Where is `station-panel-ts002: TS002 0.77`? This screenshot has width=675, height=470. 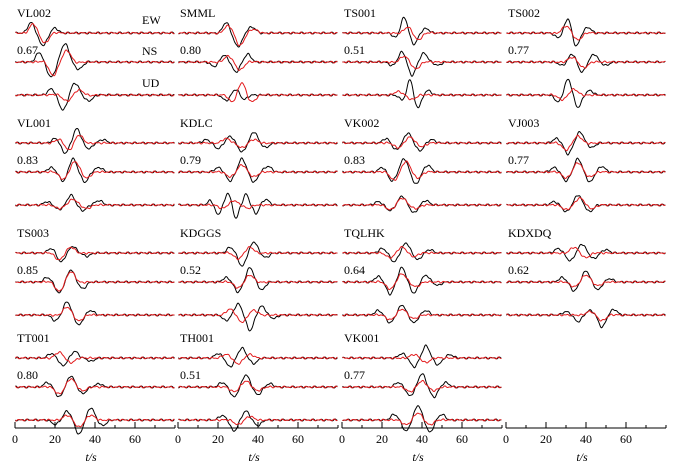
station-panel-ts002: TS002 0.77 is located at coordinates (586, 57).